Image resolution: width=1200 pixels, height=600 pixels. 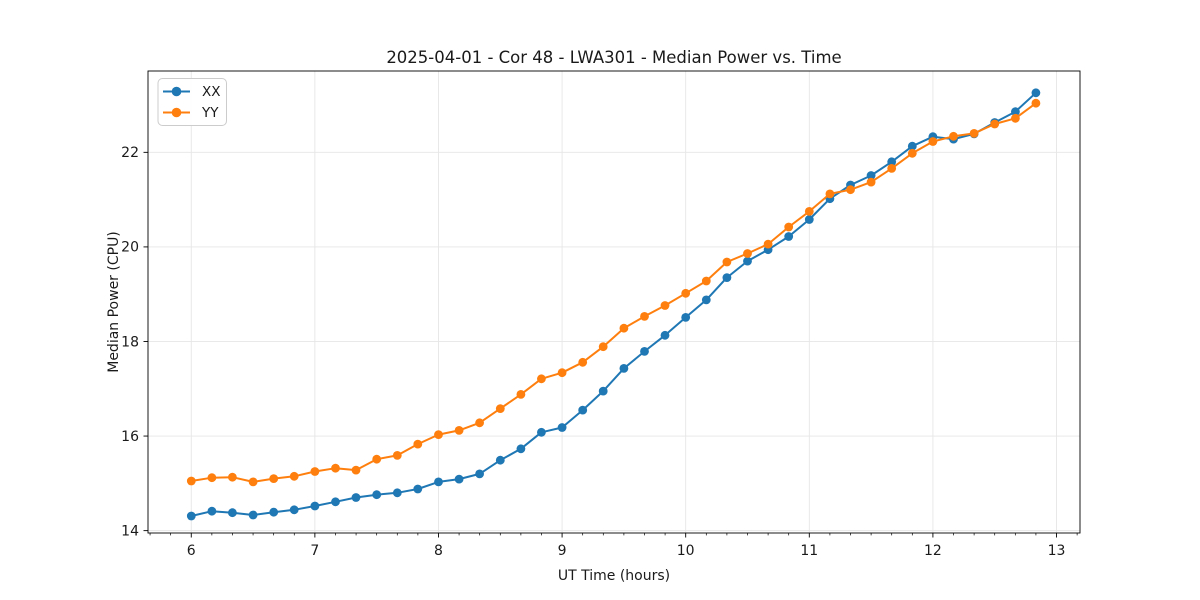 I want to click on y-axis-label: Median Power (CPU), so click(x=114, y=302).